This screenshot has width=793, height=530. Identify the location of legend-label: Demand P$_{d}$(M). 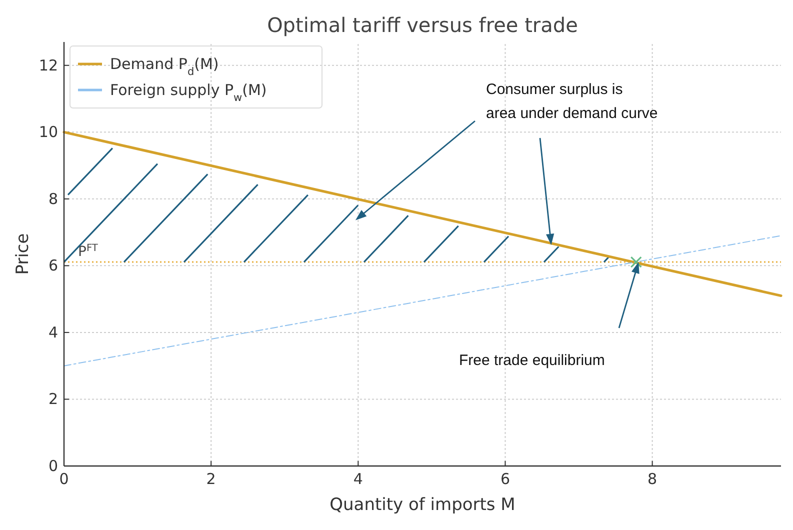
(164, 66).